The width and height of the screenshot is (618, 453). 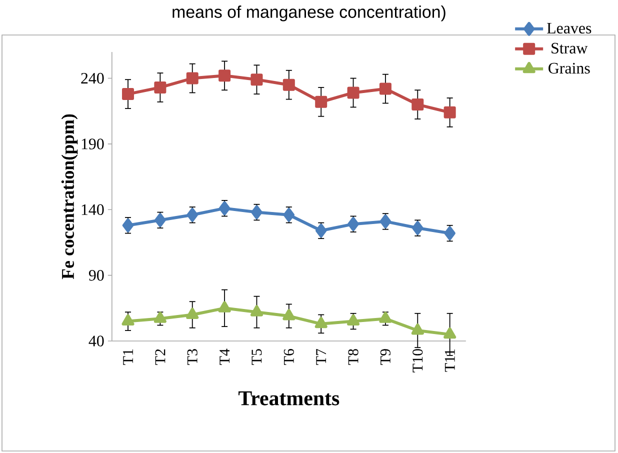 I want to click on y-tick-label: 40, so click(x=96, y=341).